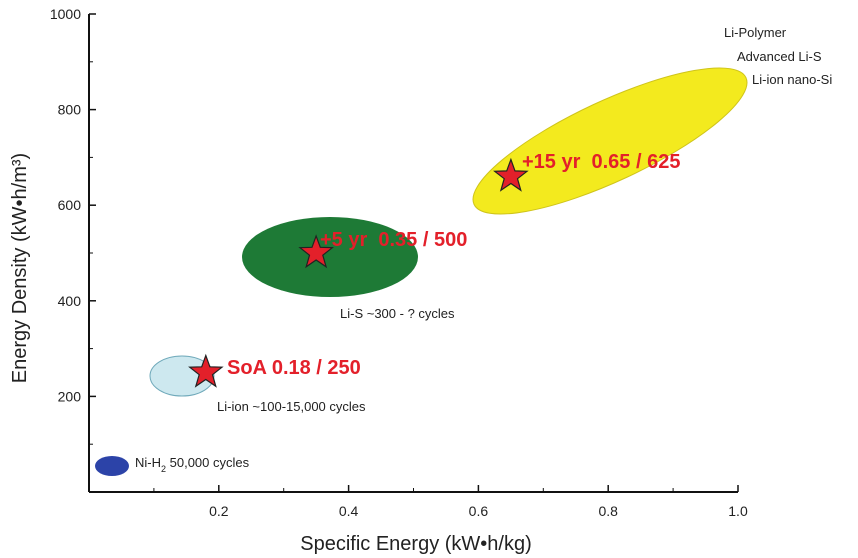  I want to click on y-axis-title-main: Energy Density (kW•h/m³), so click(20, 268).